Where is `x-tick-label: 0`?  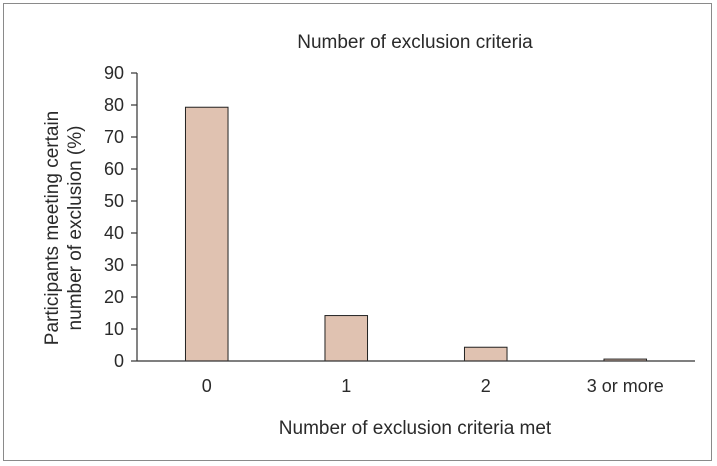 x-tick-label: 0 is located at coordinates (207, 386).